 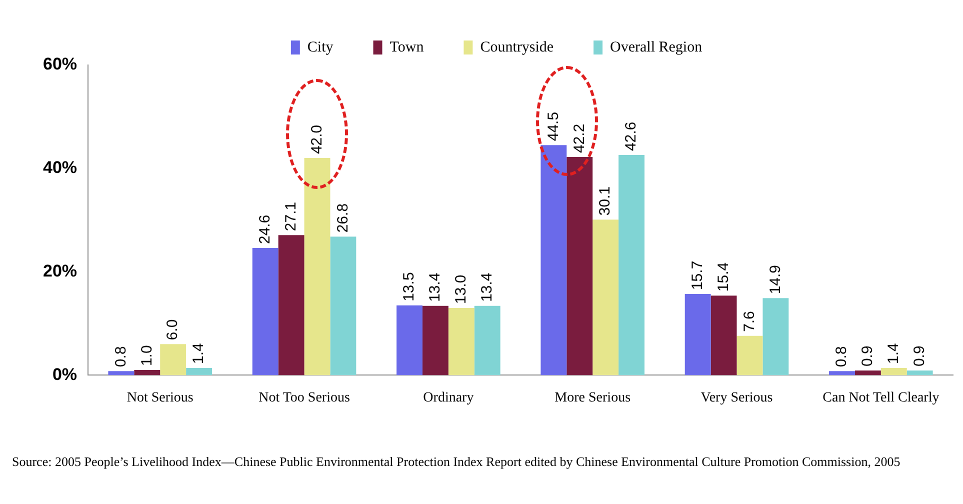 What do you see at coordinates (65, 374) in the screenshot?
I see `y-tick-label: 0%` at bounding box center [65, 374].